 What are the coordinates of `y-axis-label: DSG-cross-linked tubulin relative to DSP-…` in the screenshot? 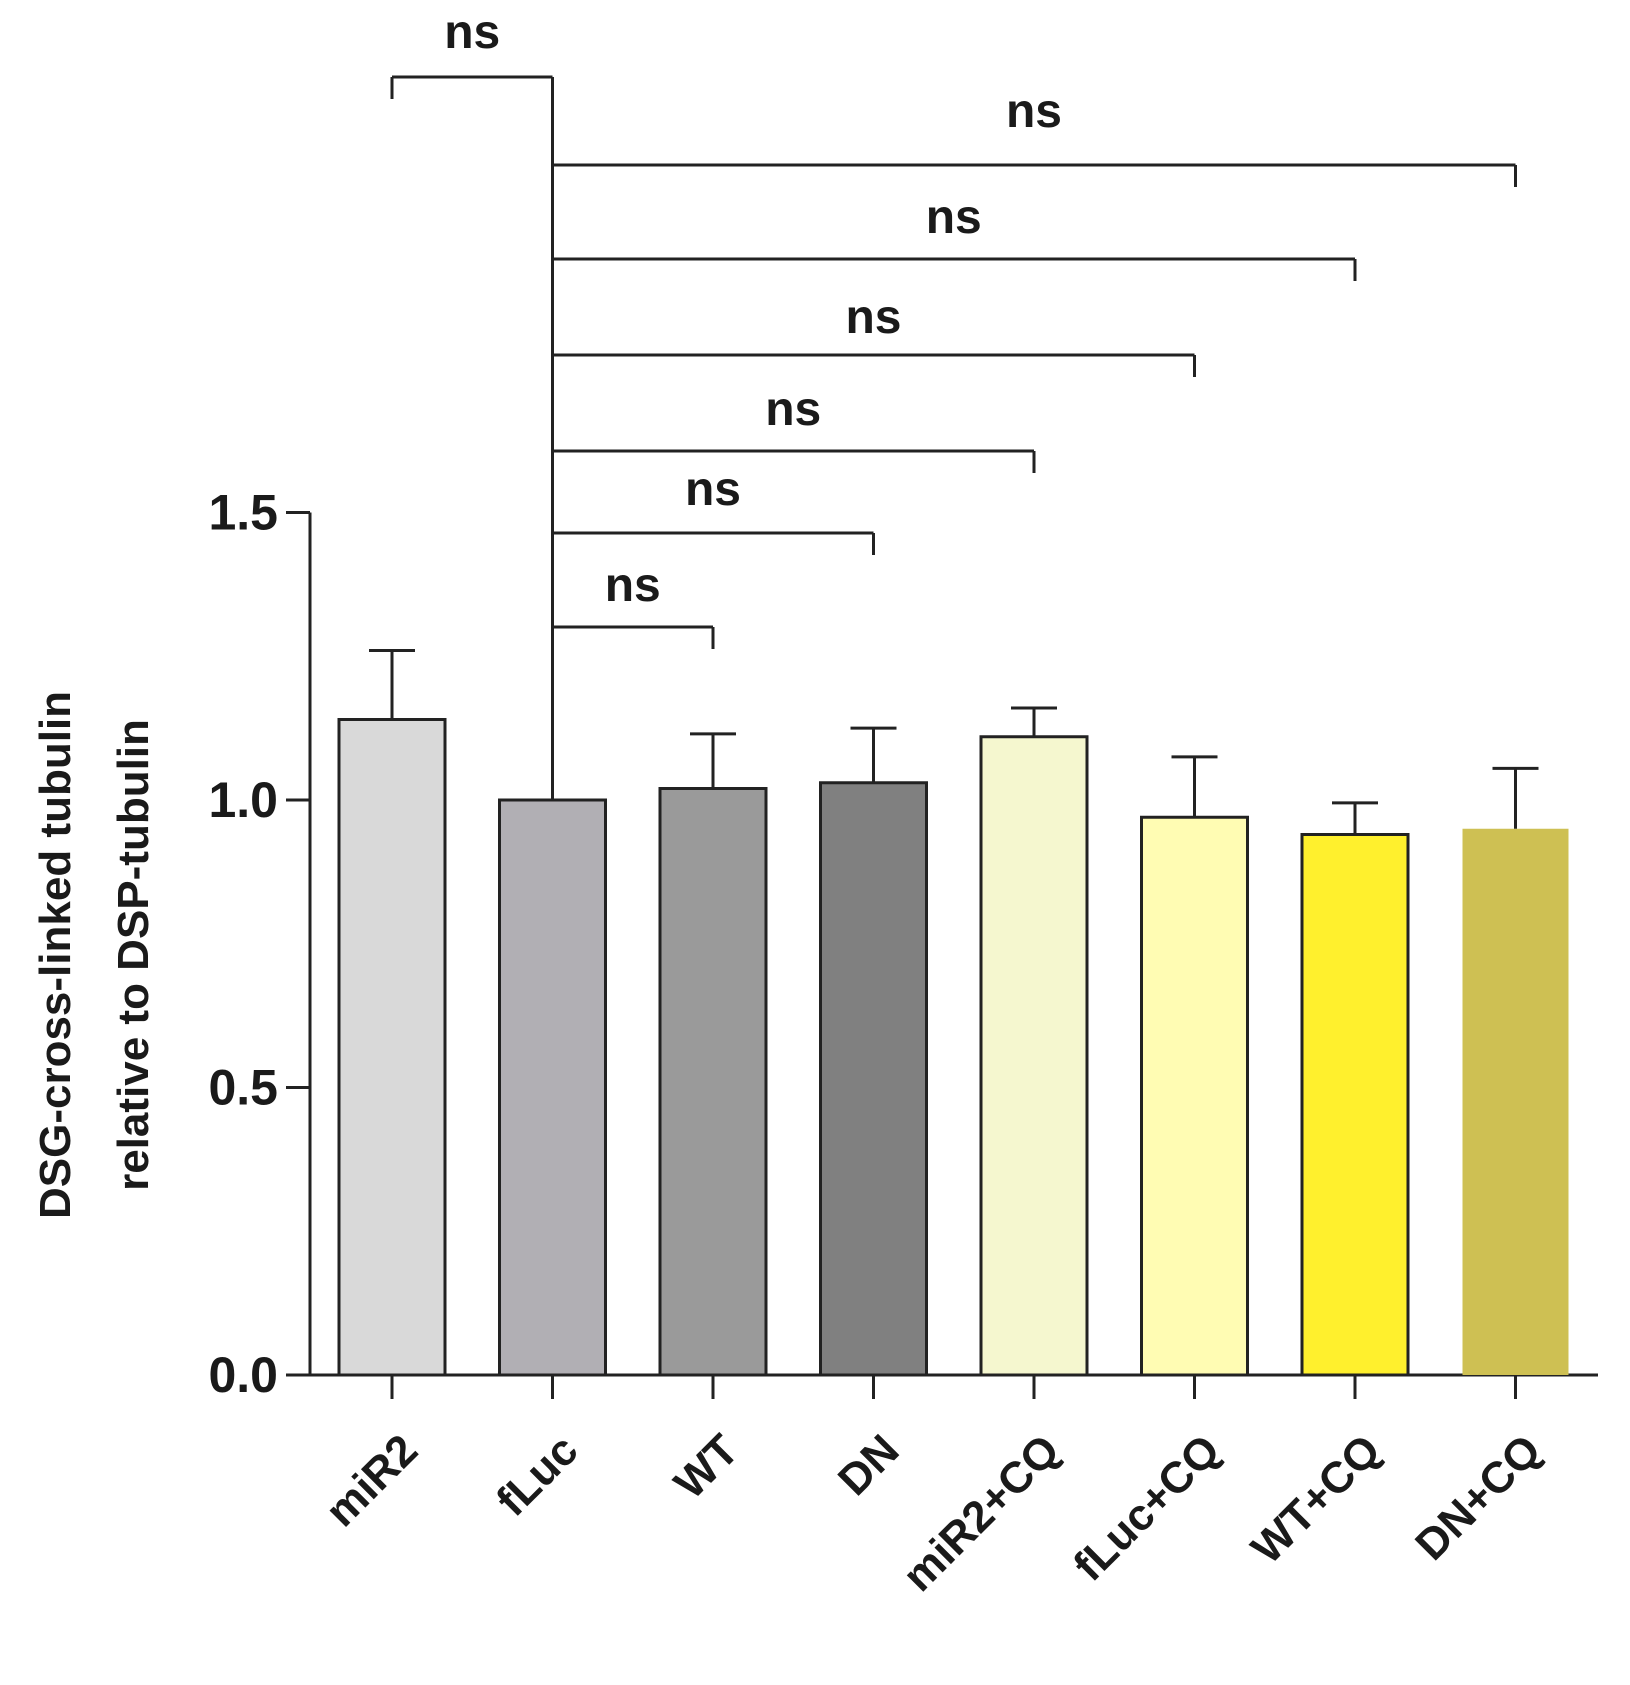 It's located at (94, 955).